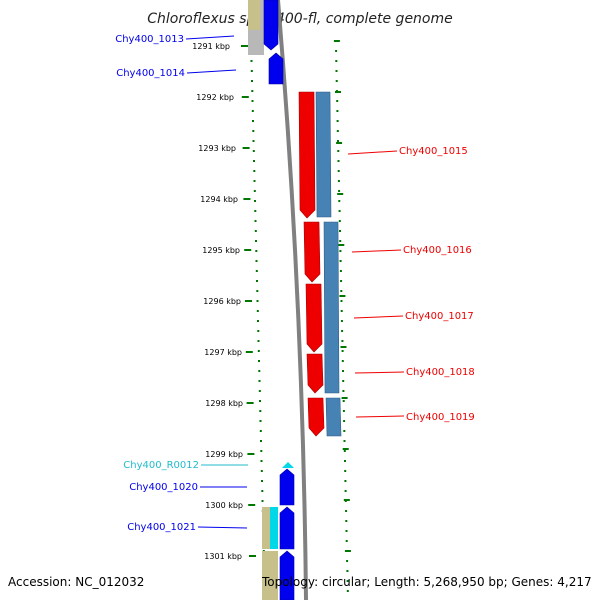  What do you see at coordinates (440, 417) in the screenshot?
I see `gene-label-chy400-1019: Chy400_1019` at bounding box center [440, 417].